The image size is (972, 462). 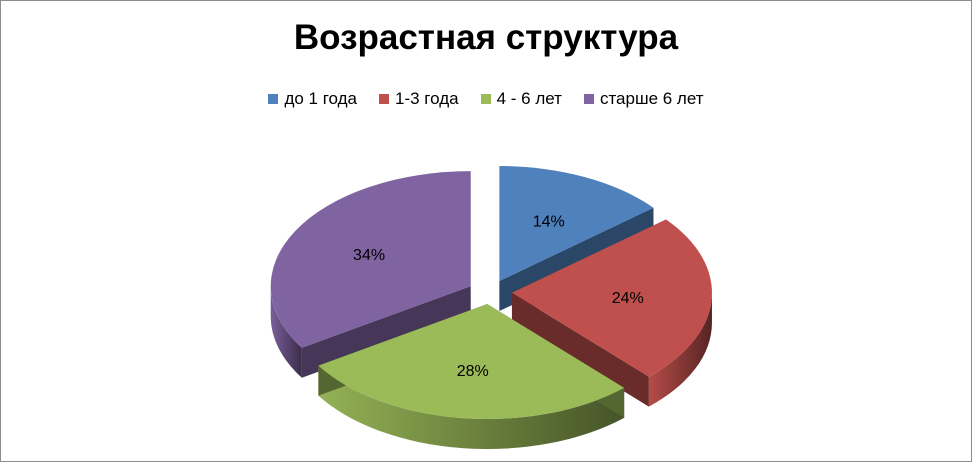 What do you see at coordinates (473, 371) in the screenshot?
I see `slice-label-2: 28%` at bounding box center [473, 371].